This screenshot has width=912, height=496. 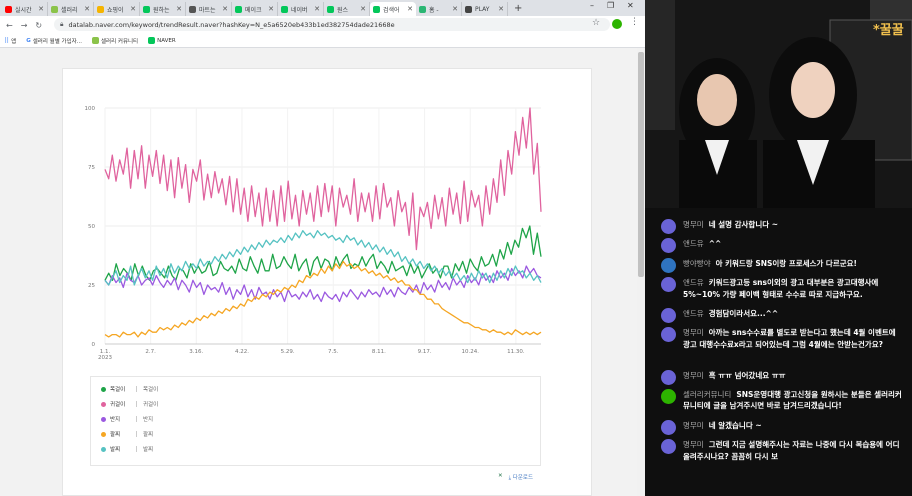 I want to click on back-icon: ←, so click(x=9, y=25).